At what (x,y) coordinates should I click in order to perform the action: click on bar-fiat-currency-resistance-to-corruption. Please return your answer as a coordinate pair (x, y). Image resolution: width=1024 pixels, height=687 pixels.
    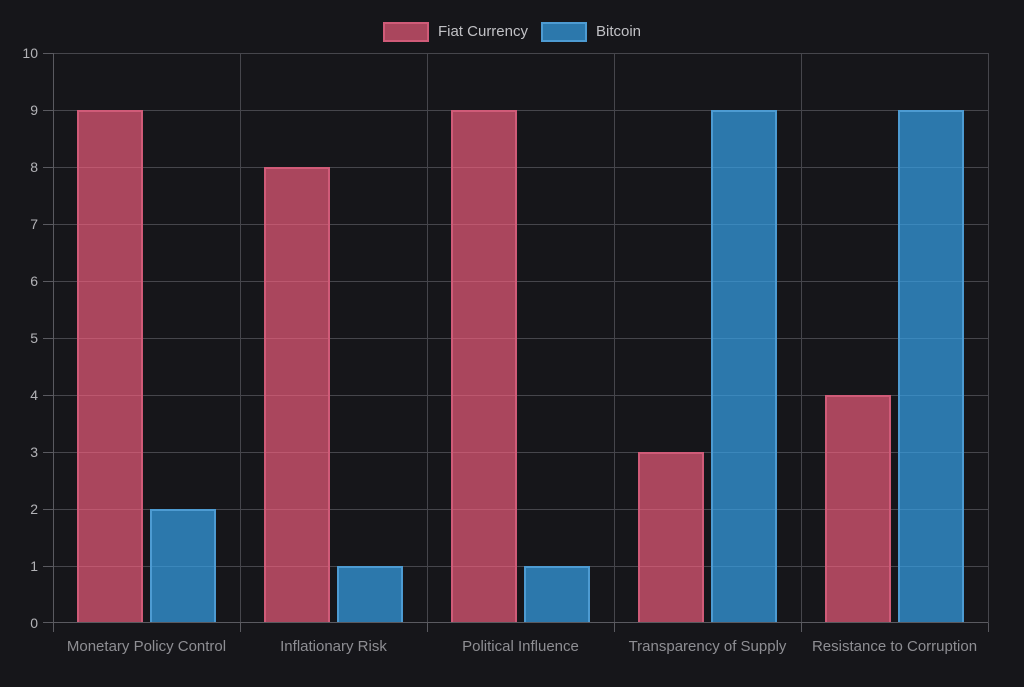
    Looking at the image, I should click on (858, 509).